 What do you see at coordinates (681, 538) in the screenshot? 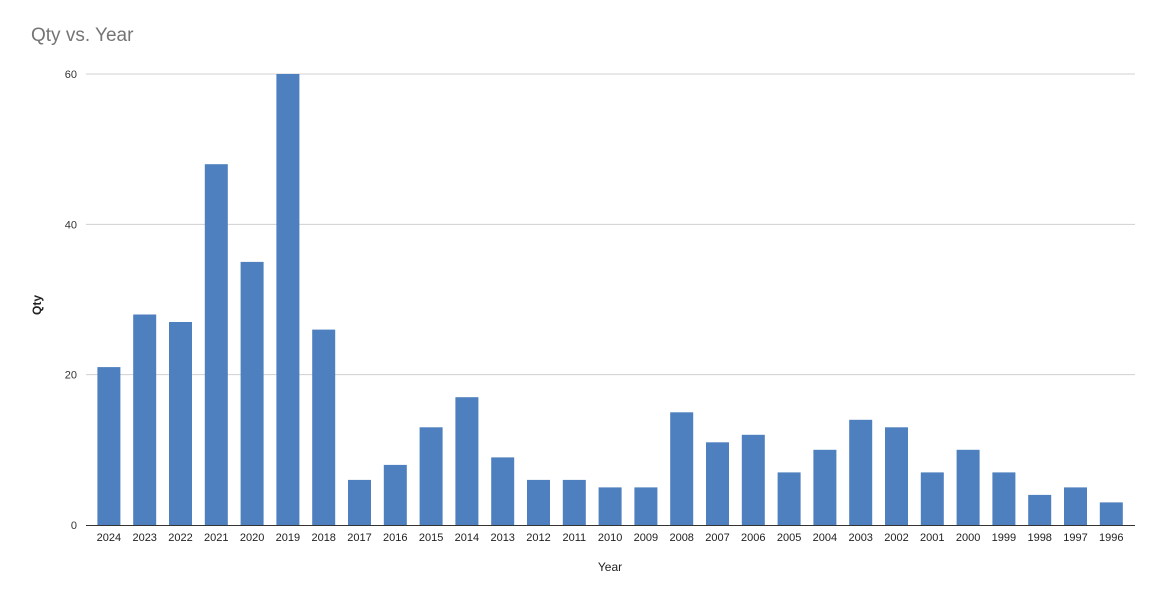
I see `x-tick-label: 2008` at bounding box center [681, 538].